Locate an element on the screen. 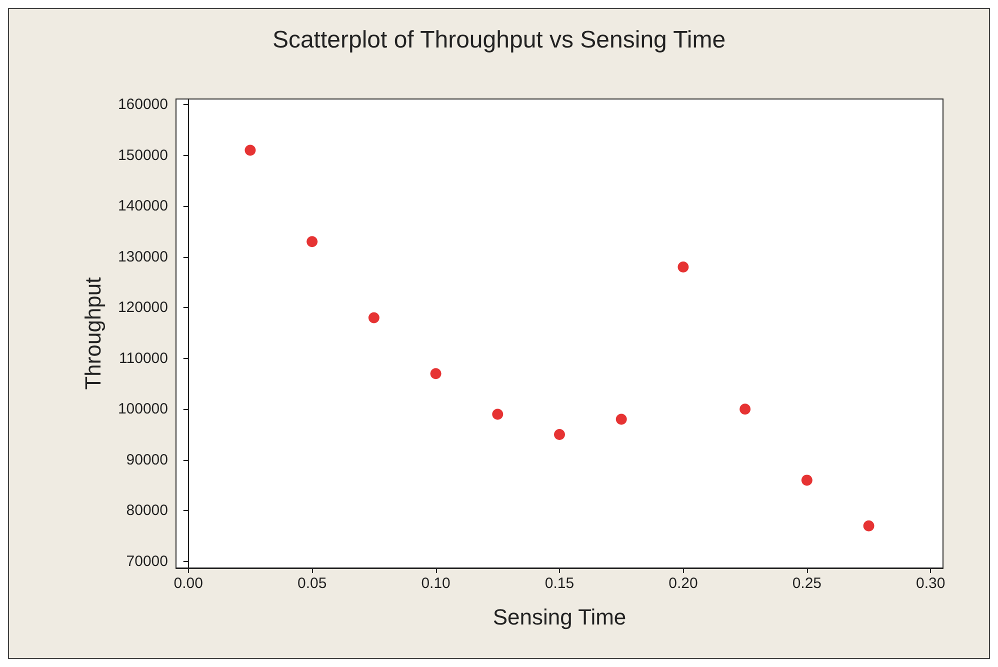  y-axis-title: Throughput is located at coordinates (93, 333).